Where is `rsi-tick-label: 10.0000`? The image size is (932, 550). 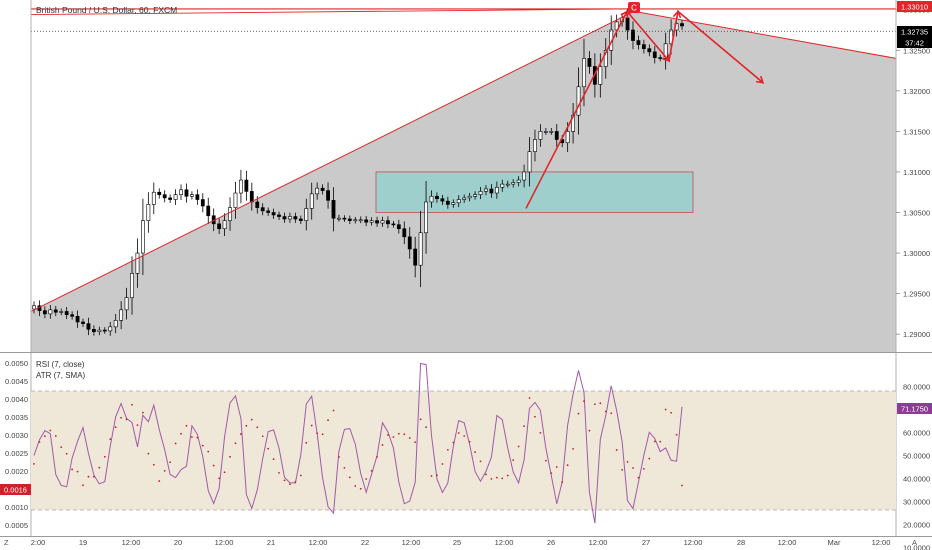 rsi-tick-label: 10.0000 is located at coordinates (916, 547).